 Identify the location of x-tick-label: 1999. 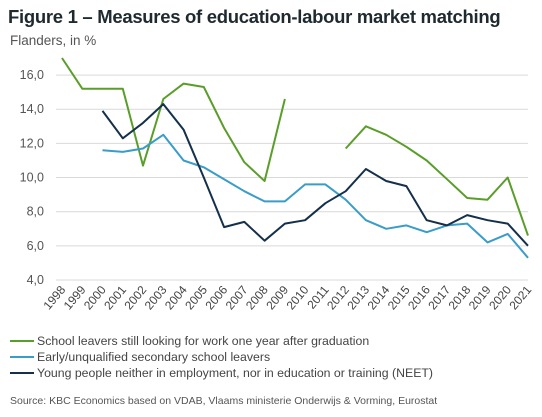
(75, 298).